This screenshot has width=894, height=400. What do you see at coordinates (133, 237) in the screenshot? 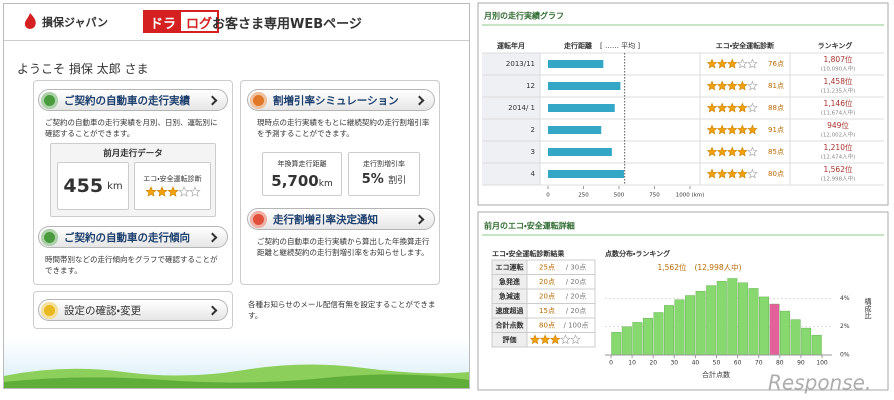
I see `card-button: ご契約の自動車の走行傾向` at bounding box center [133, 237].